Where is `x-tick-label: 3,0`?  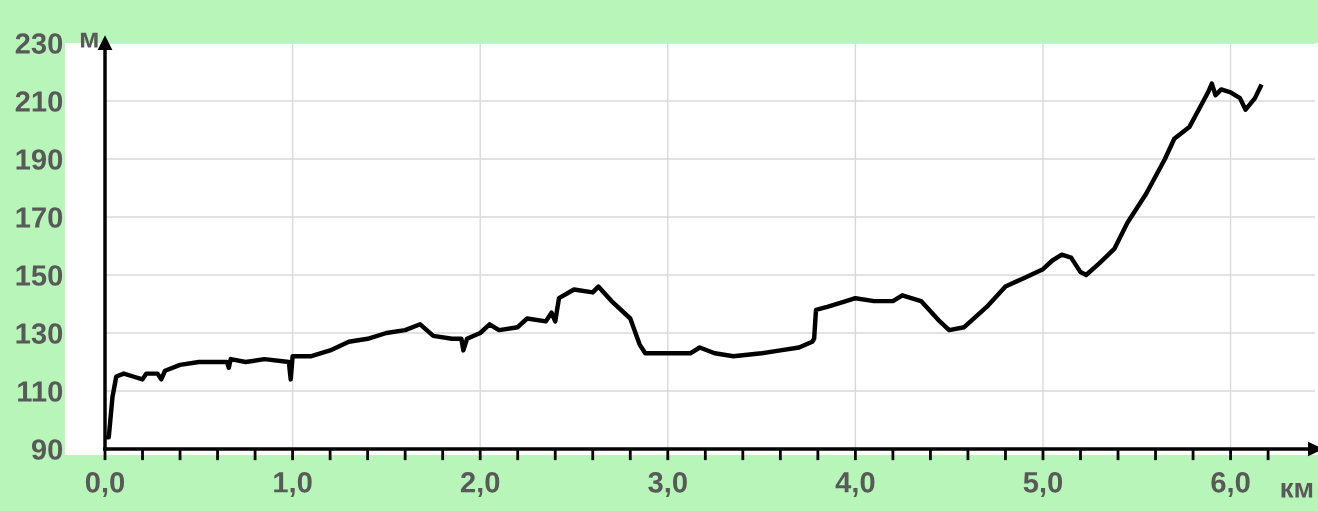 x-tick-label: 3,0 is located at coordinates (667, 484).